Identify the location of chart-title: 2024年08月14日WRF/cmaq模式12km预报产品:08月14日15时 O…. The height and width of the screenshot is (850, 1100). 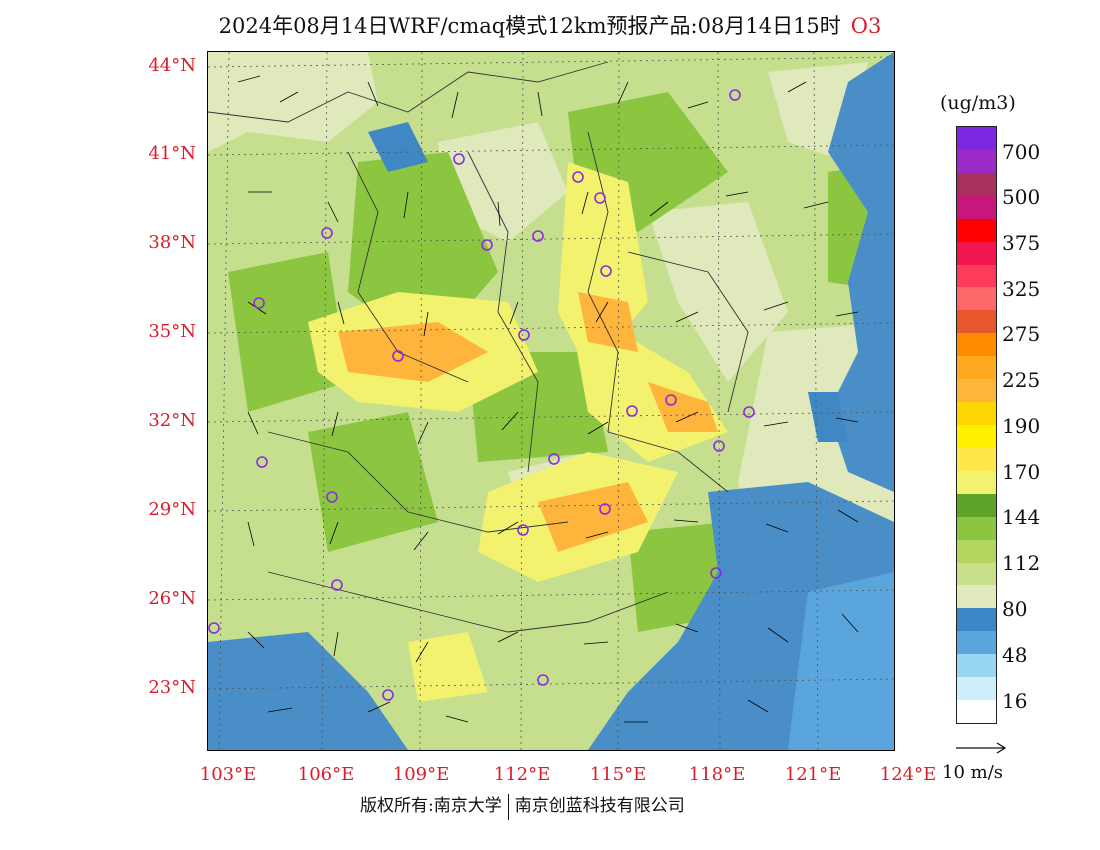
(550, 25).